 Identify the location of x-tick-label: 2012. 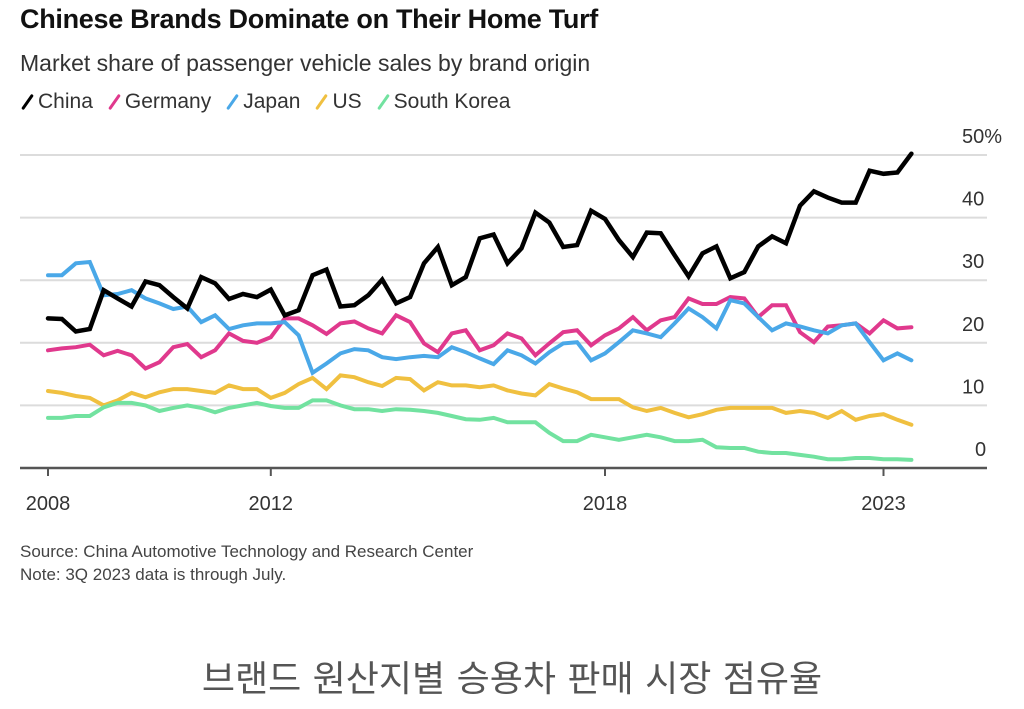
(271, 504).